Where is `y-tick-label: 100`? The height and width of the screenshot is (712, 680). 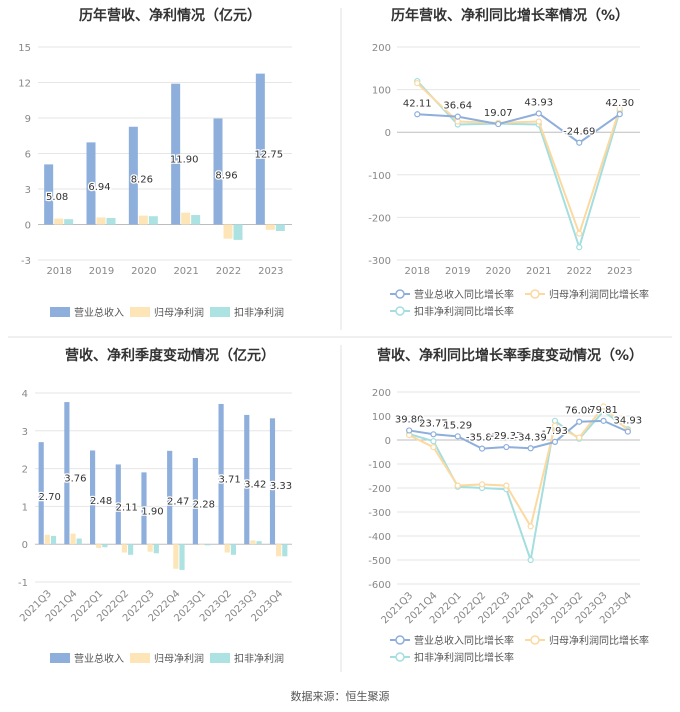 y-tick-label: 100 is located at coordinates (381, 417).